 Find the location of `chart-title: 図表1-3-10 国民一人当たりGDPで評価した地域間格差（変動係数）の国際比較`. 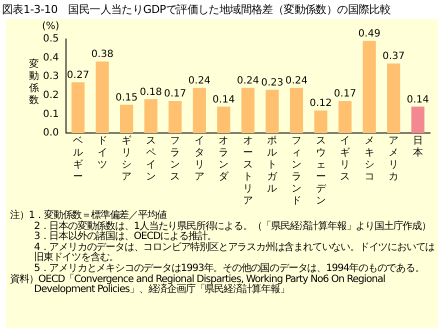

chart-title: 図表1-3-10 国民一人当たりGDPで評価した地域間格差（変動係数）の国際比較 is located at coordinates (196, 9).